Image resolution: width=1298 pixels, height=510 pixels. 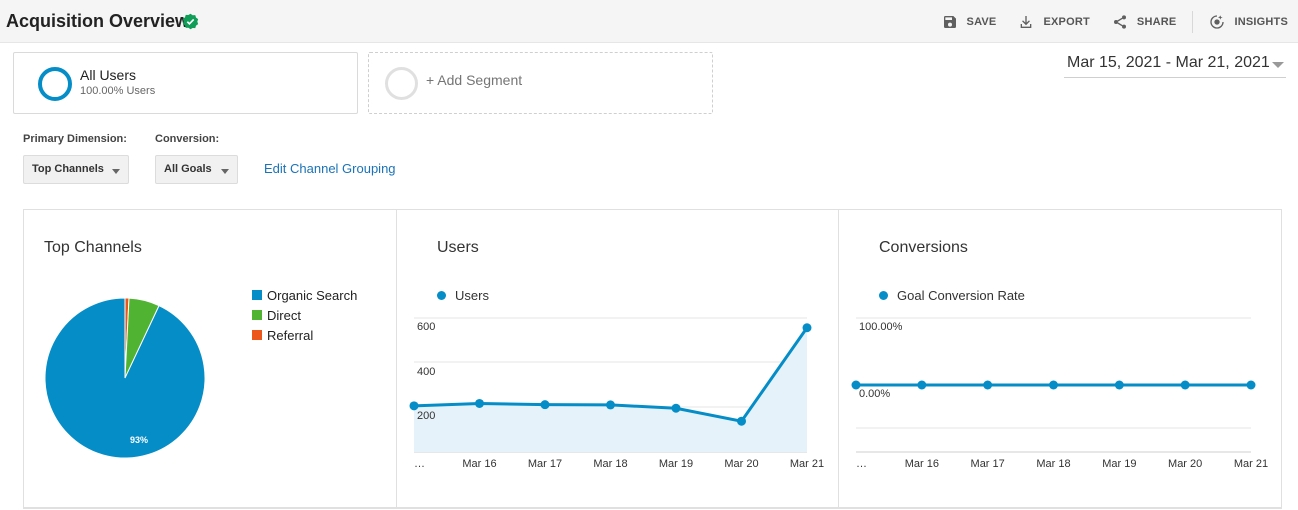 I want to click on legend-item-direct: Direct, so click(x=304, y=315).